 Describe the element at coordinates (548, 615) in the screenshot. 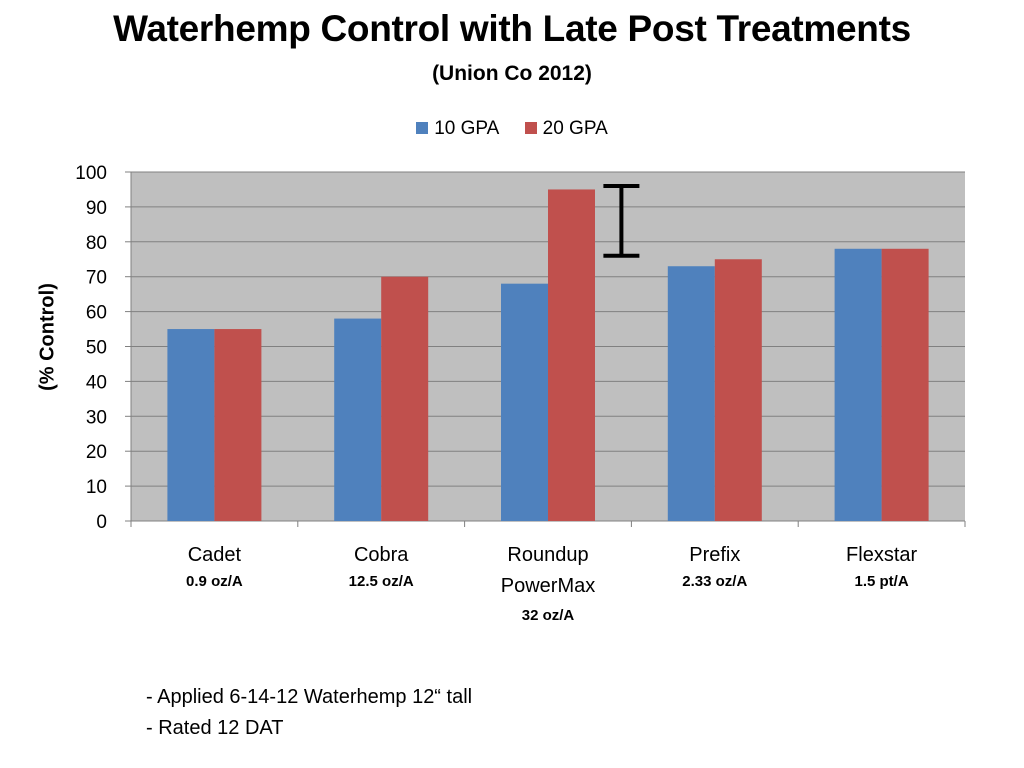

I see `x-category-rate: 32 oz/A` at that location.